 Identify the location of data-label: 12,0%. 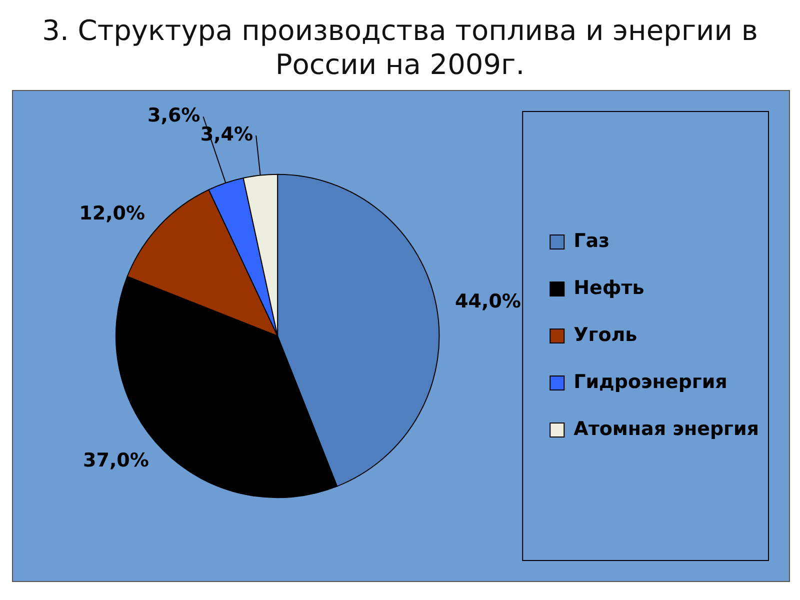
(112, 213).